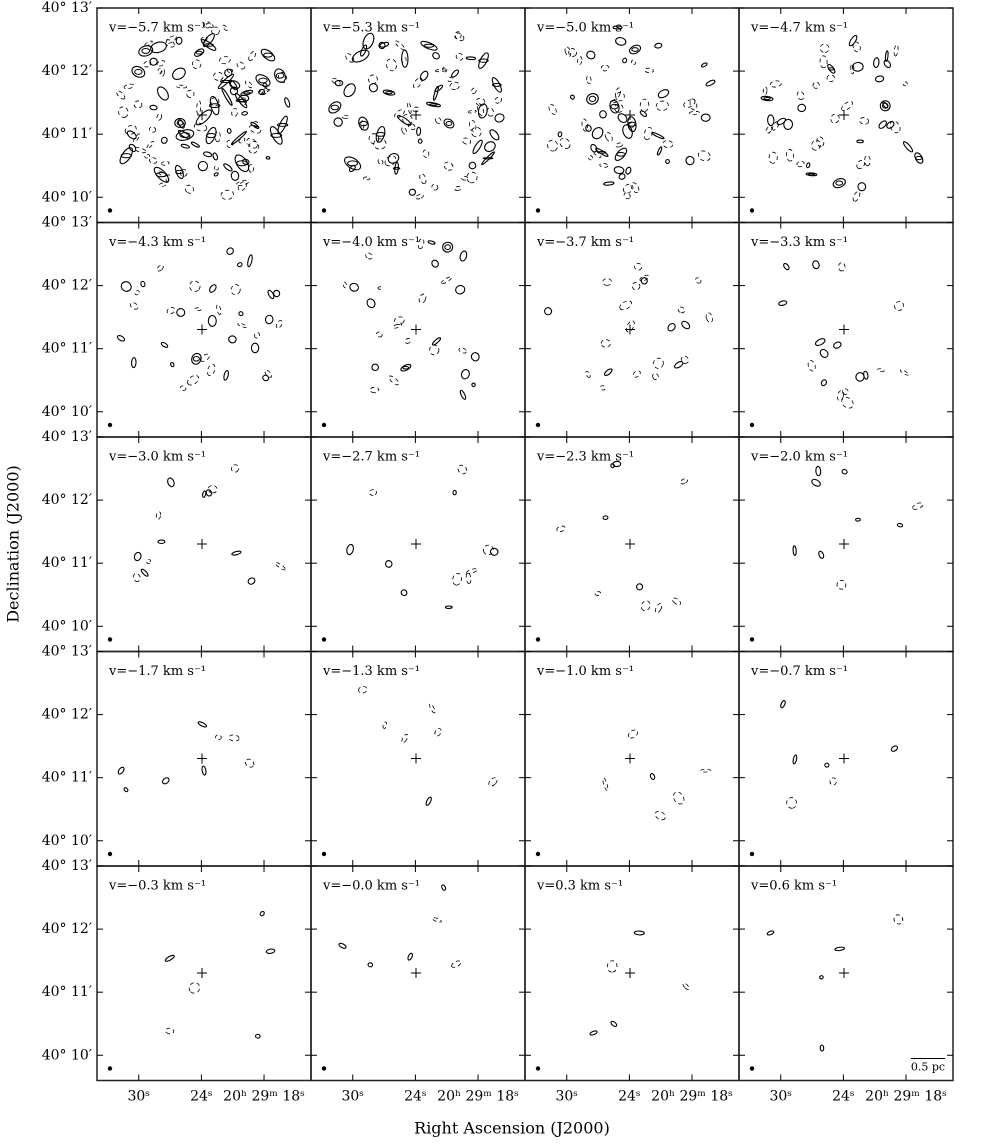 This screenshot has width=981, height=1145. What do you see at coordinates (846, 973) in the screenshot?
I see `panel: v=0.6 km s⁻¹ 0.5 pc` at bounding box center [846, 973].